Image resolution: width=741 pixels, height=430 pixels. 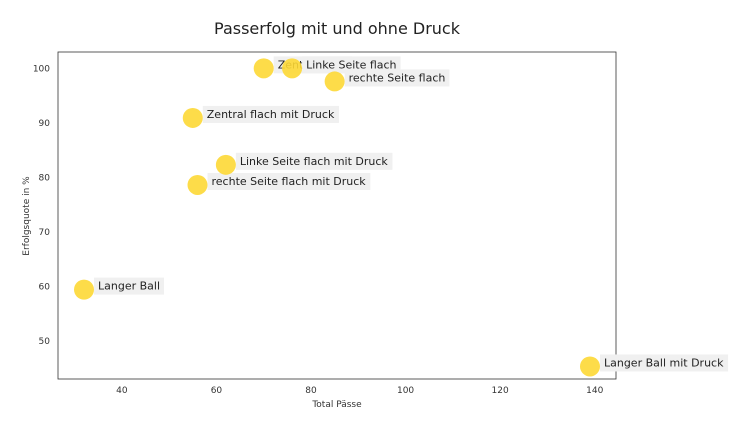 I want to click on point-label-group: Zentral flach mit Druck, so click(x=270, y=114).